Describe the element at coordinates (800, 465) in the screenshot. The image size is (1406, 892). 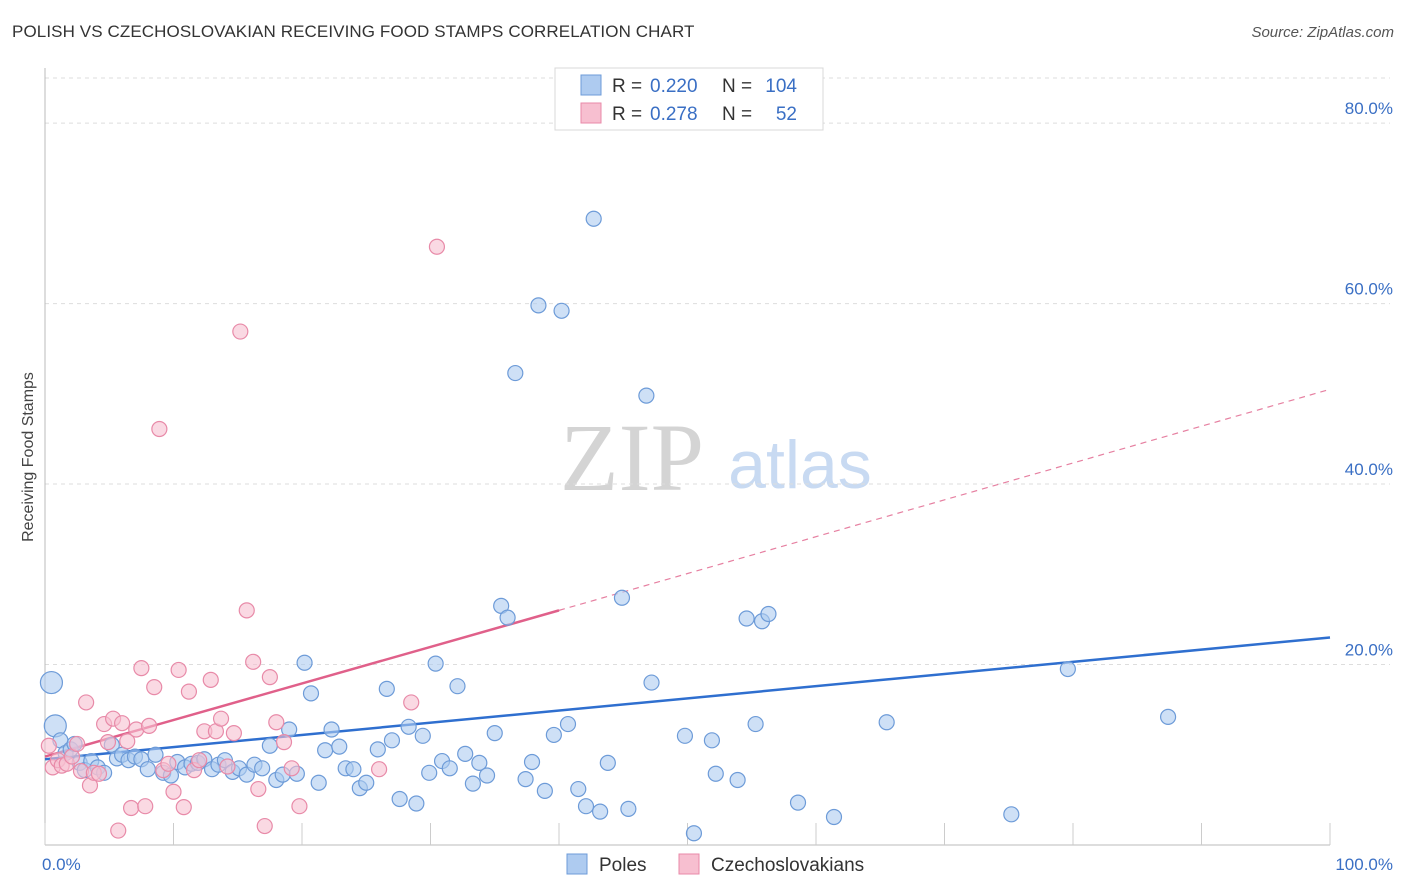
I see `watermark-atlas: atlas` at that location.